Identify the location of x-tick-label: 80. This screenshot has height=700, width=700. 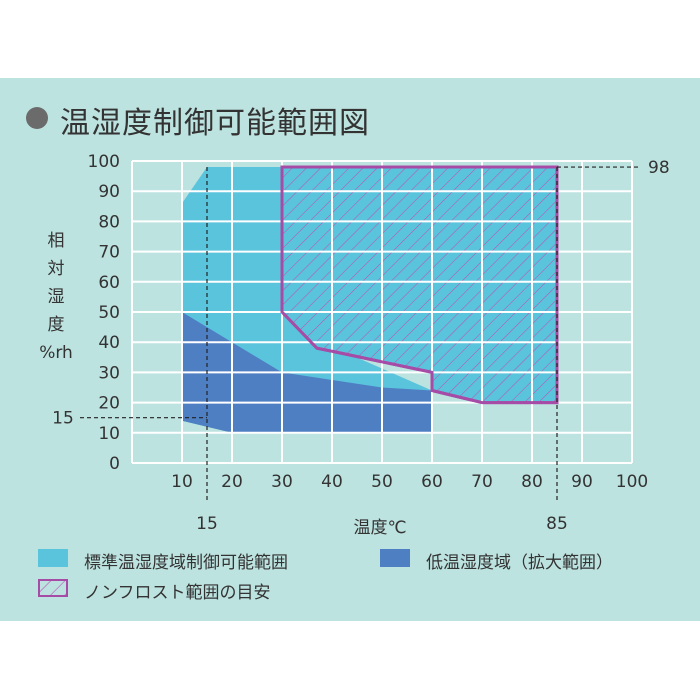
(532, 482).